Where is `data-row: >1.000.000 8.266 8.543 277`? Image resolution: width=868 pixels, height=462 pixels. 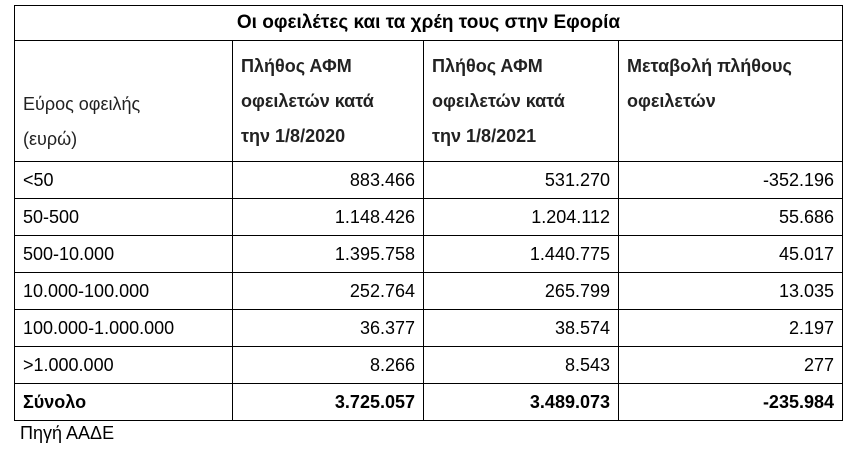
data-row: >1.000.000 8.266 8.543 277 is located at coordinates (428, 365).